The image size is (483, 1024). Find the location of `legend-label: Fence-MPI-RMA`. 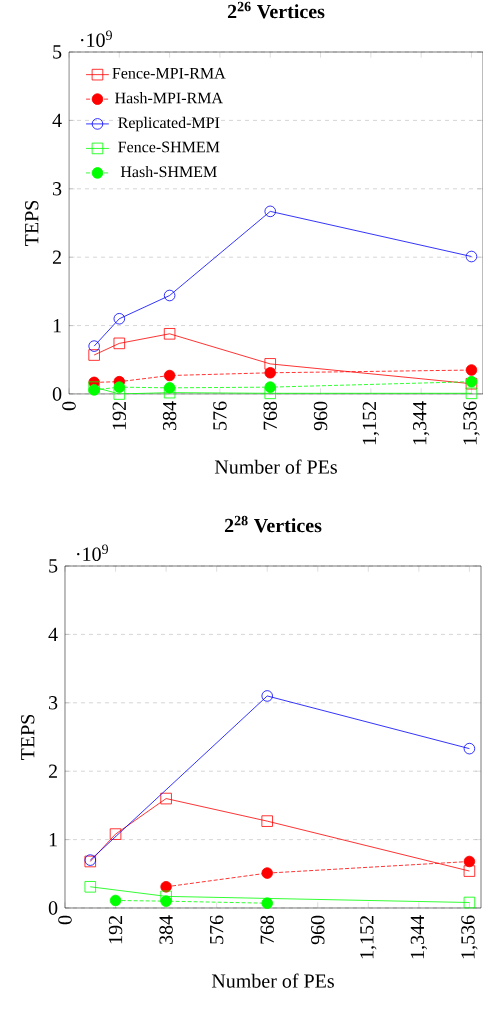

legend-label: Fence-MPI-RMA is located at coordinates (169, 73).